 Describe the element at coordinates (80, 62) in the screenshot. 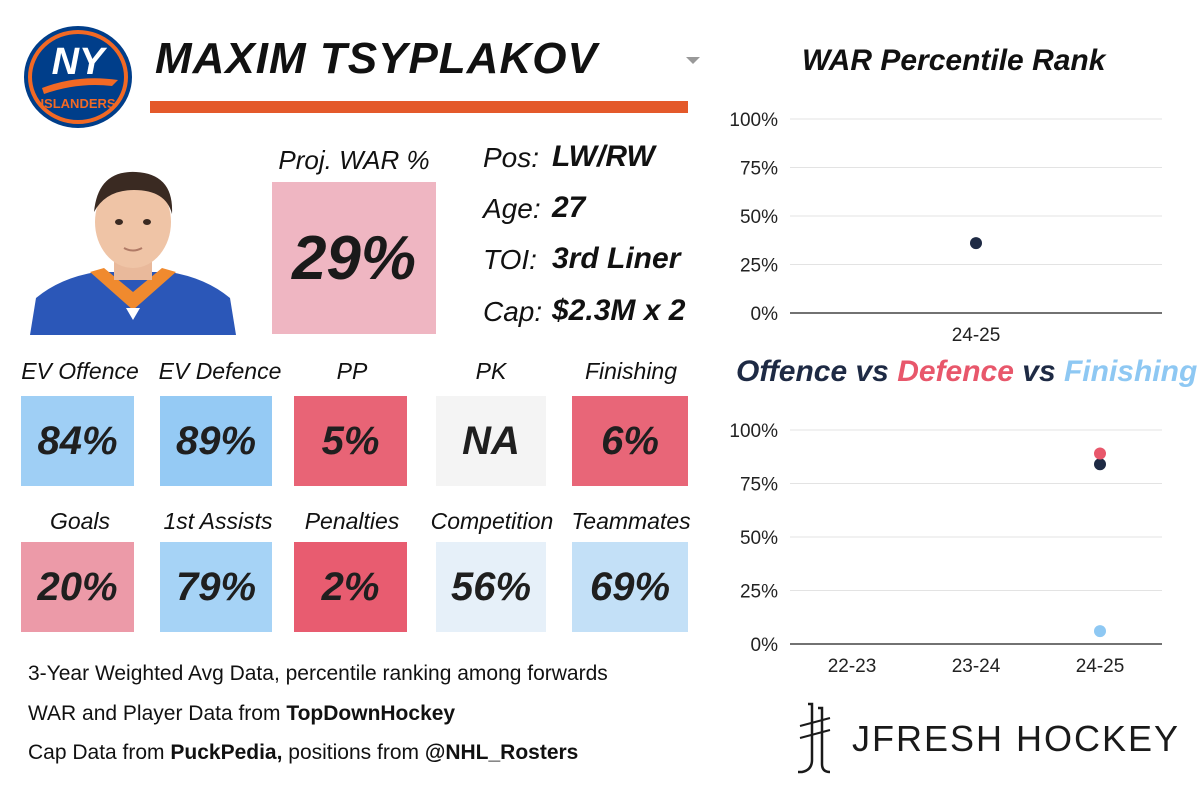

I see `svg-text: NY` at that location.